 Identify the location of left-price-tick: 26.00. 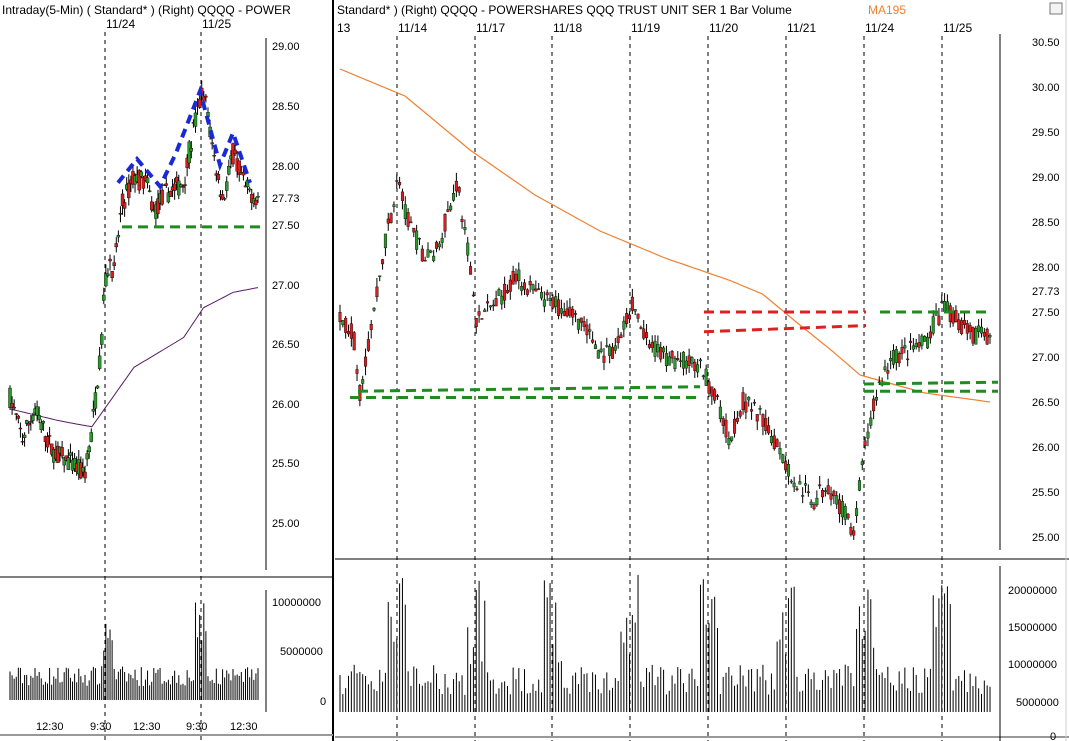
(286, 405).